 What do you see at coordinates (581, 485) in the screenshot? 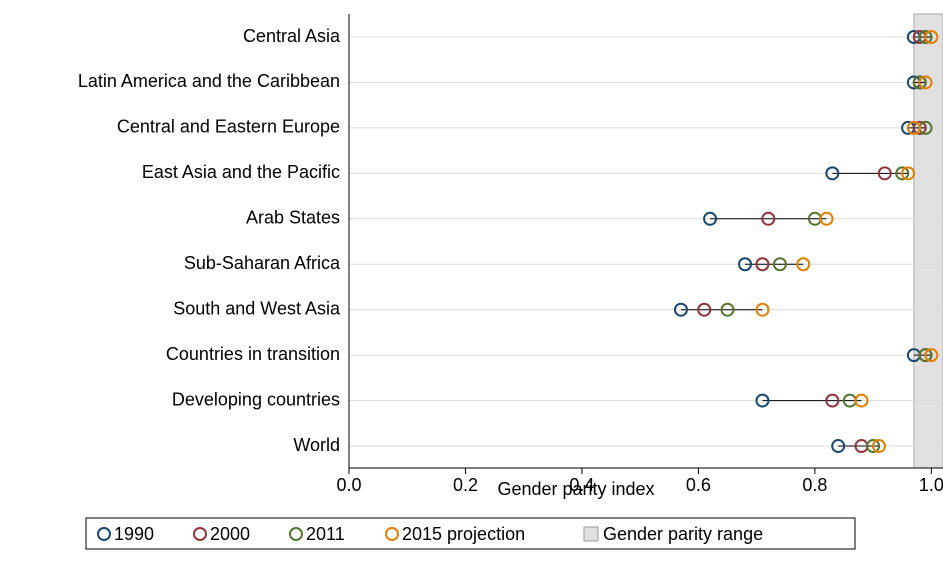
I see `x-tick-label: 0.4` at bounding box center [581, 485].